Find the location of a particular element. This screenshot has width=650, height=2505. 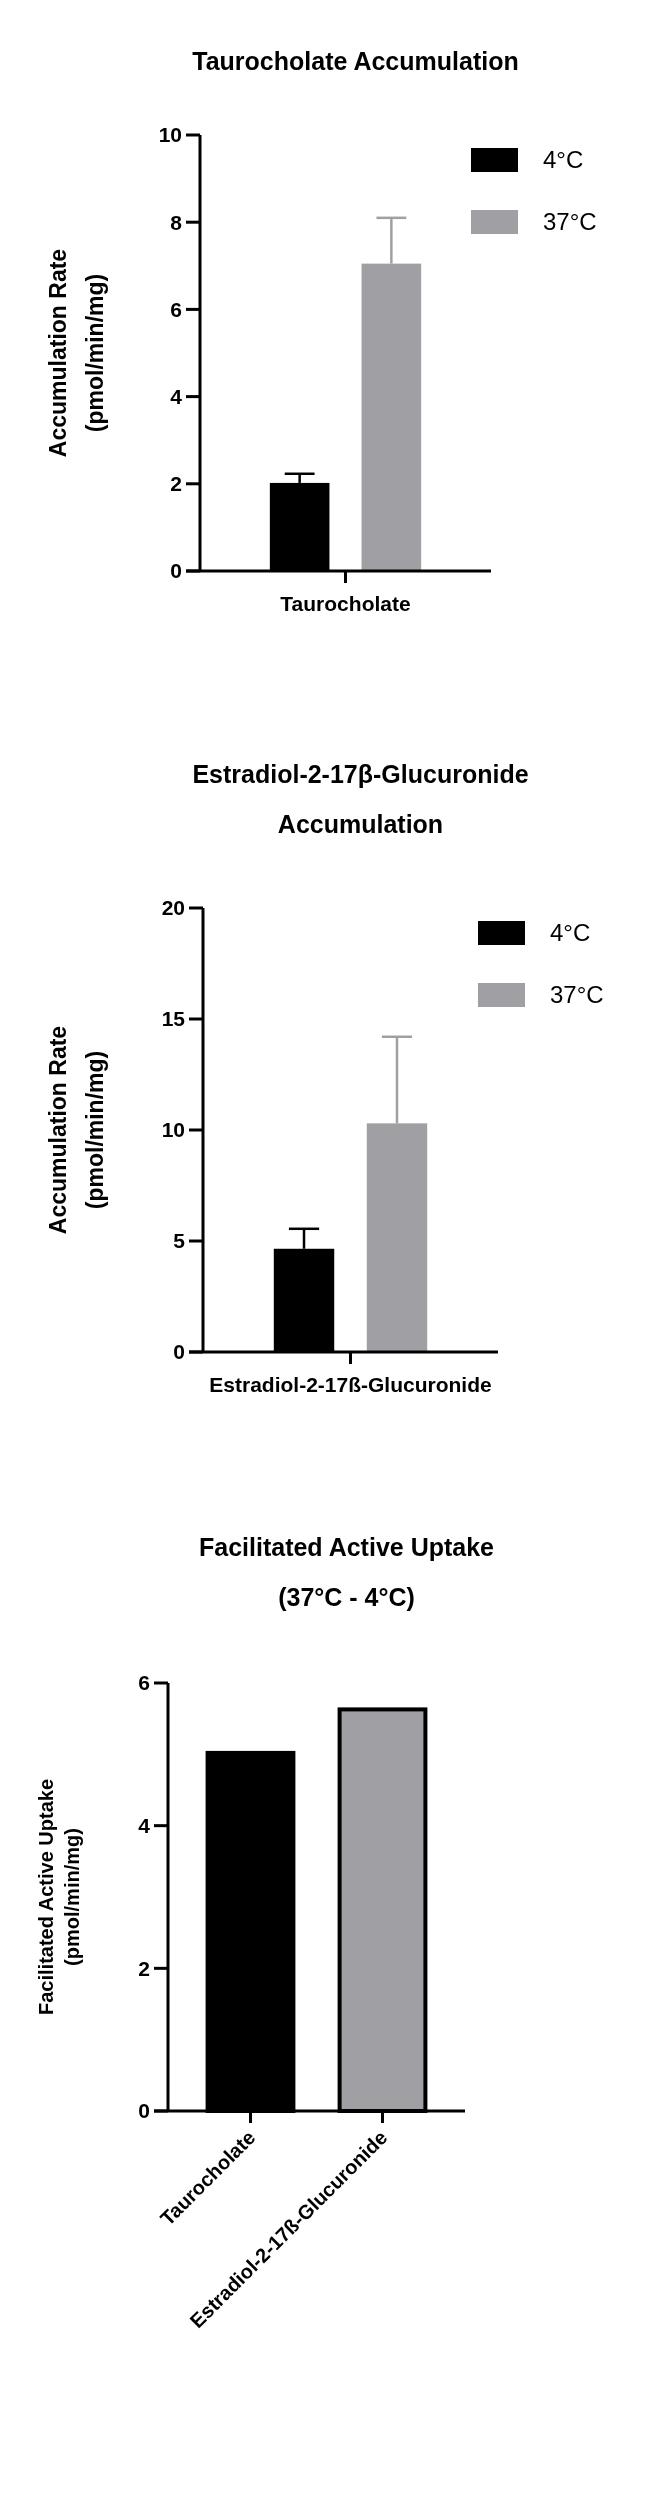

chart-title: Estradiol-2-17β-Glucuronide Accumulation is located at coordinates (360, 799).